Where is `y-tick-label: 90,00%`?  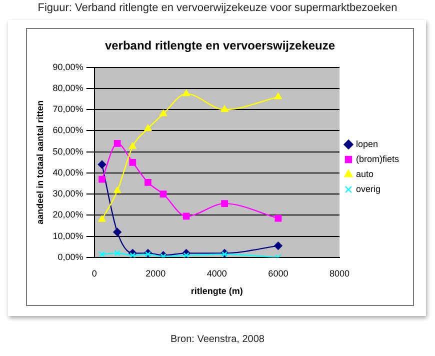 y-tick-label: 90,00% is located at coordinates (68, 67).